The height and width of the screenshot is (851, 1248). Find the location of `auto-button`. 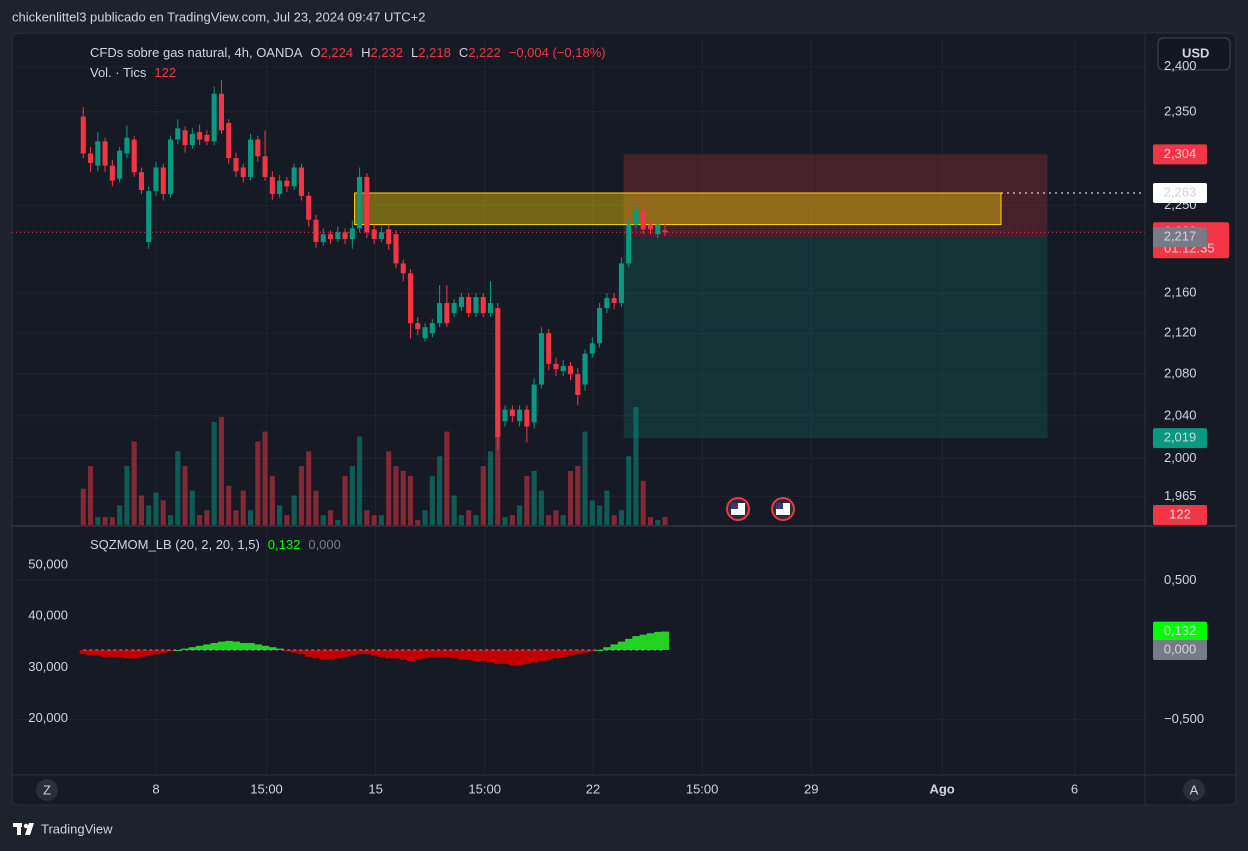

auto-button is located at coordinates (1194, 790).